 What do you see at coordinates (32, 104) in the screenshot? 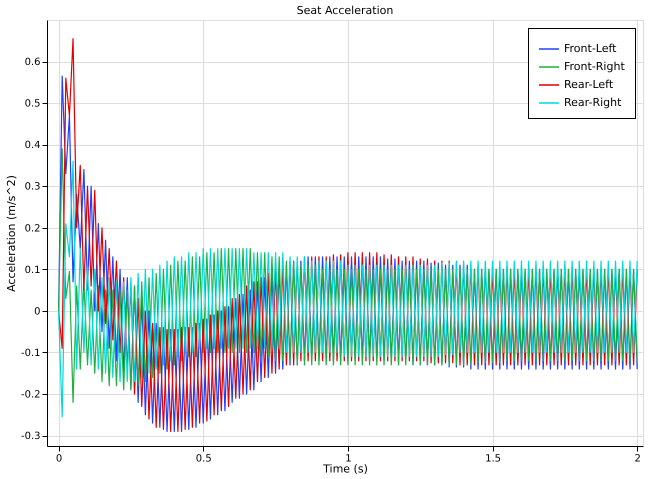
I see `y-tick-label: 0.5` at bounding box center [32, 104].